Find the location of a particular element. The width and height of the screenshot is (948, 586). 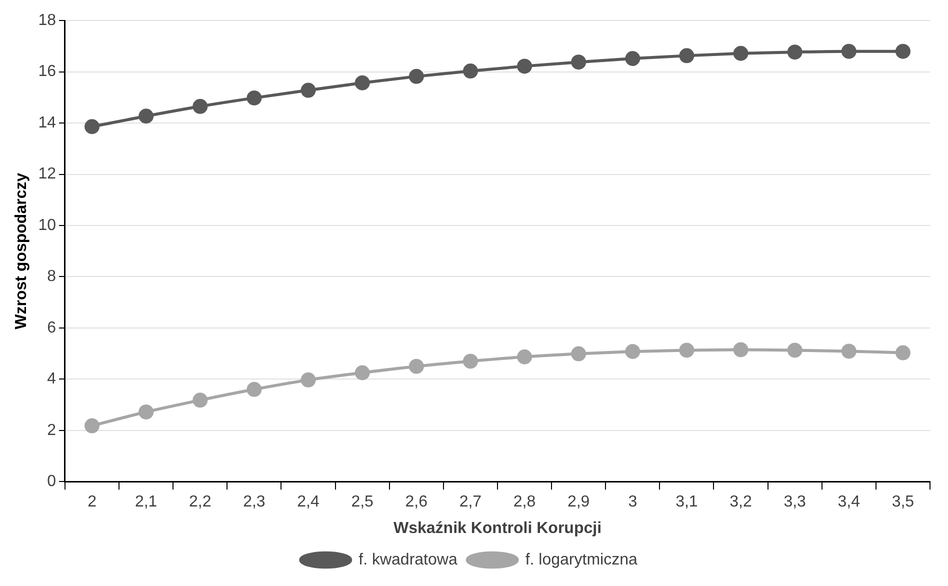

x-tick-label: 3,5 is located at coordinates (903, 502).